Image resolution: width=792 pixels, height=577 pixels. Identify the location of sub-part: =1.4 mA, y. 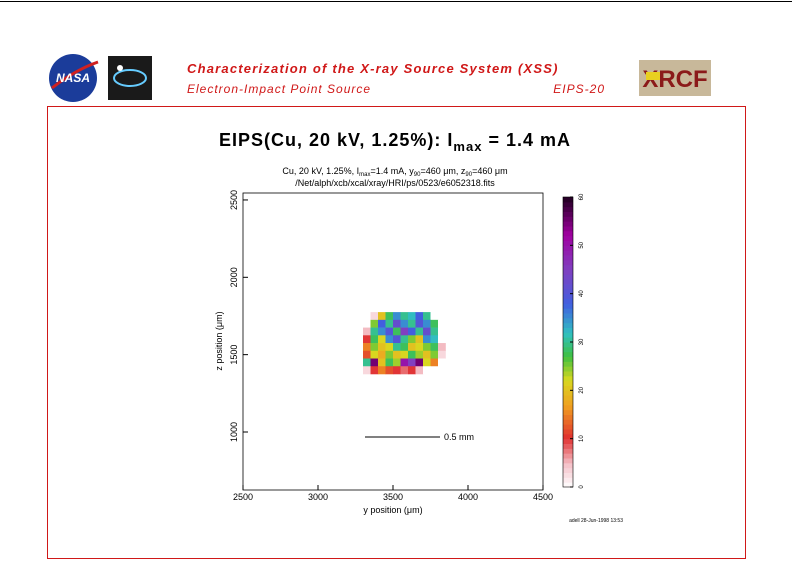
(392, 171).